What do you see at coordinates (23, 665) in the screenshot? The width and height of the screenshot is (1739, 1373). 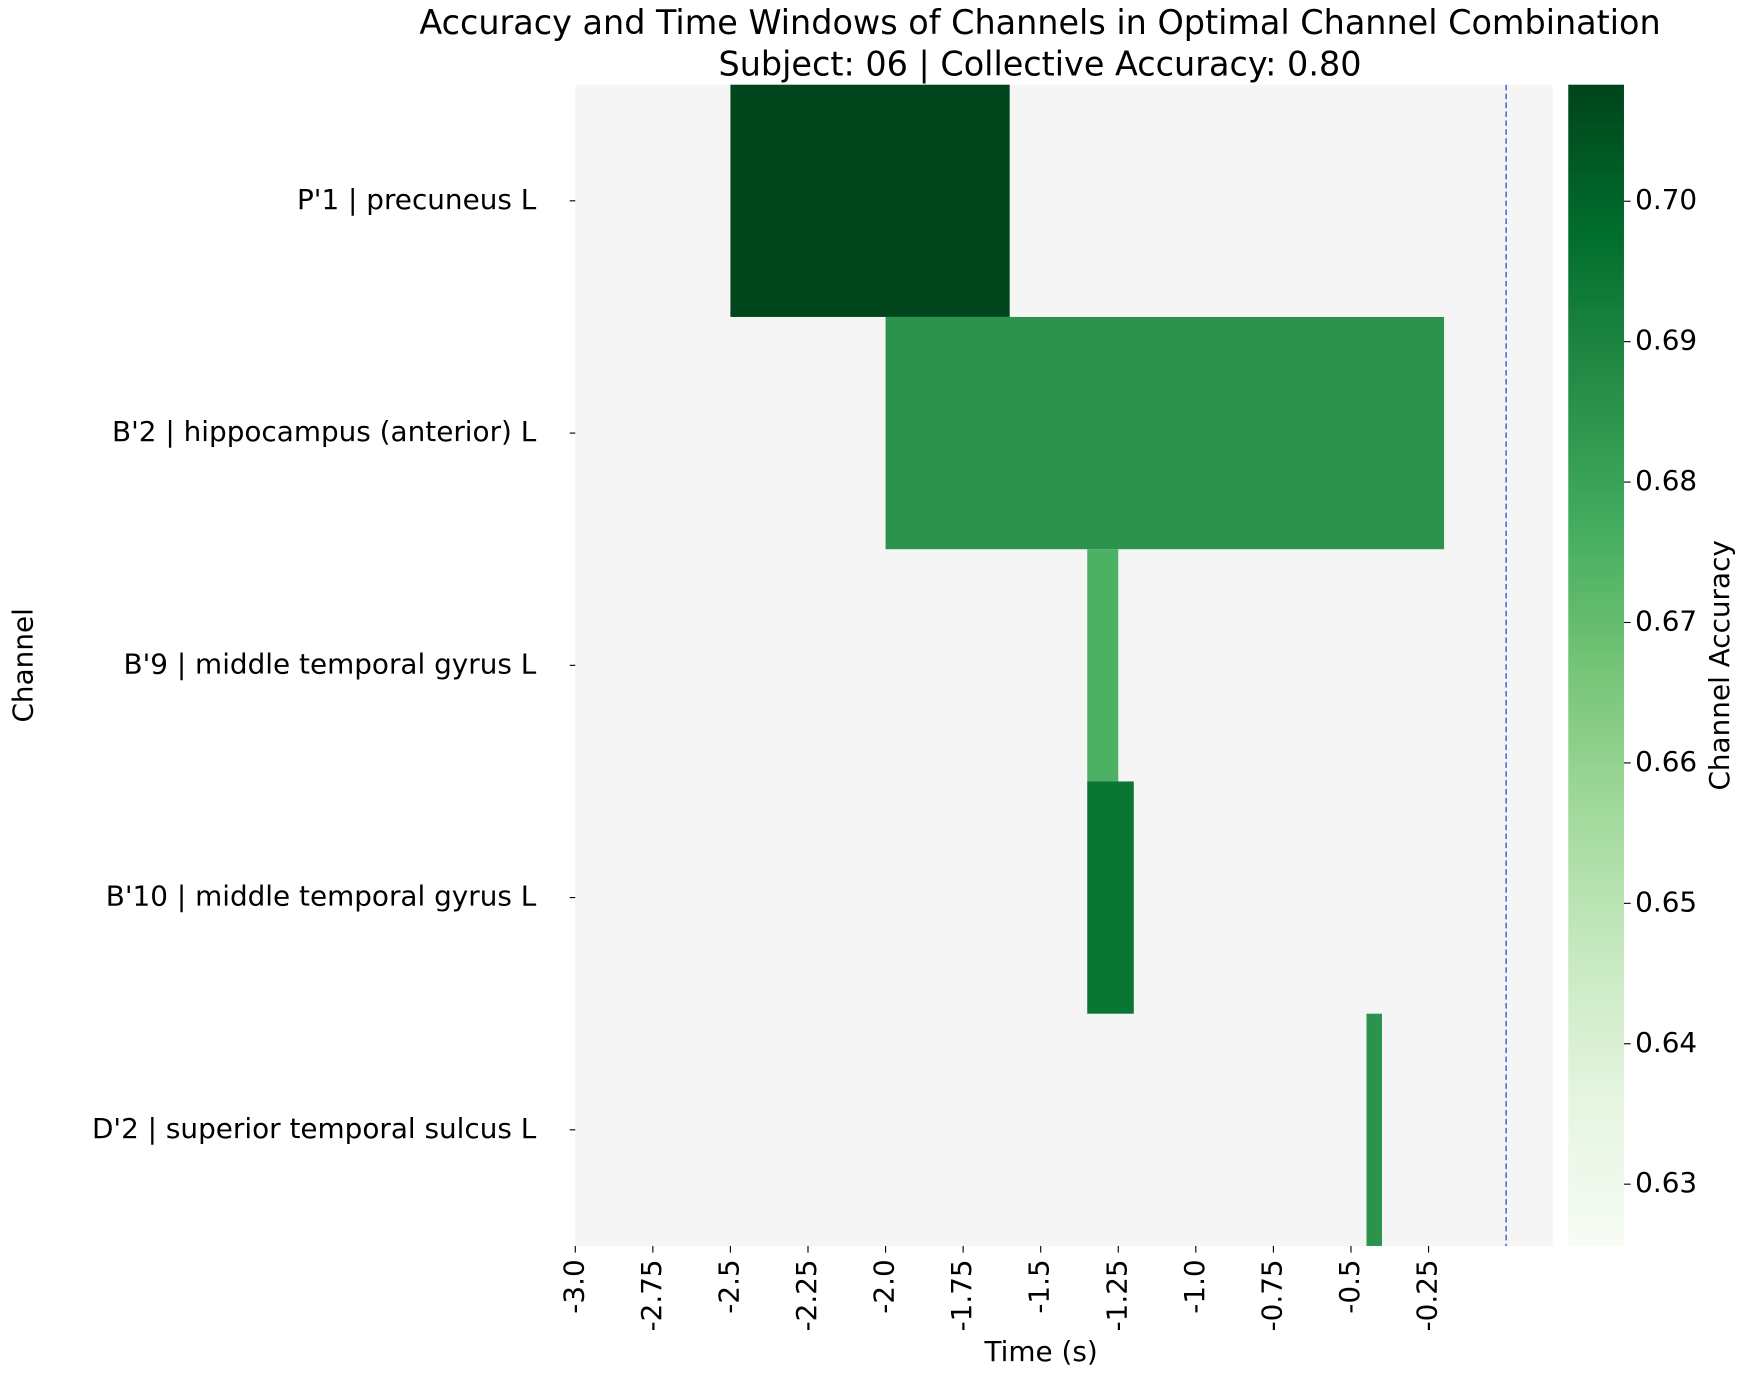 I see `y-axis-label: Channel` at bounding box center [23, 665].